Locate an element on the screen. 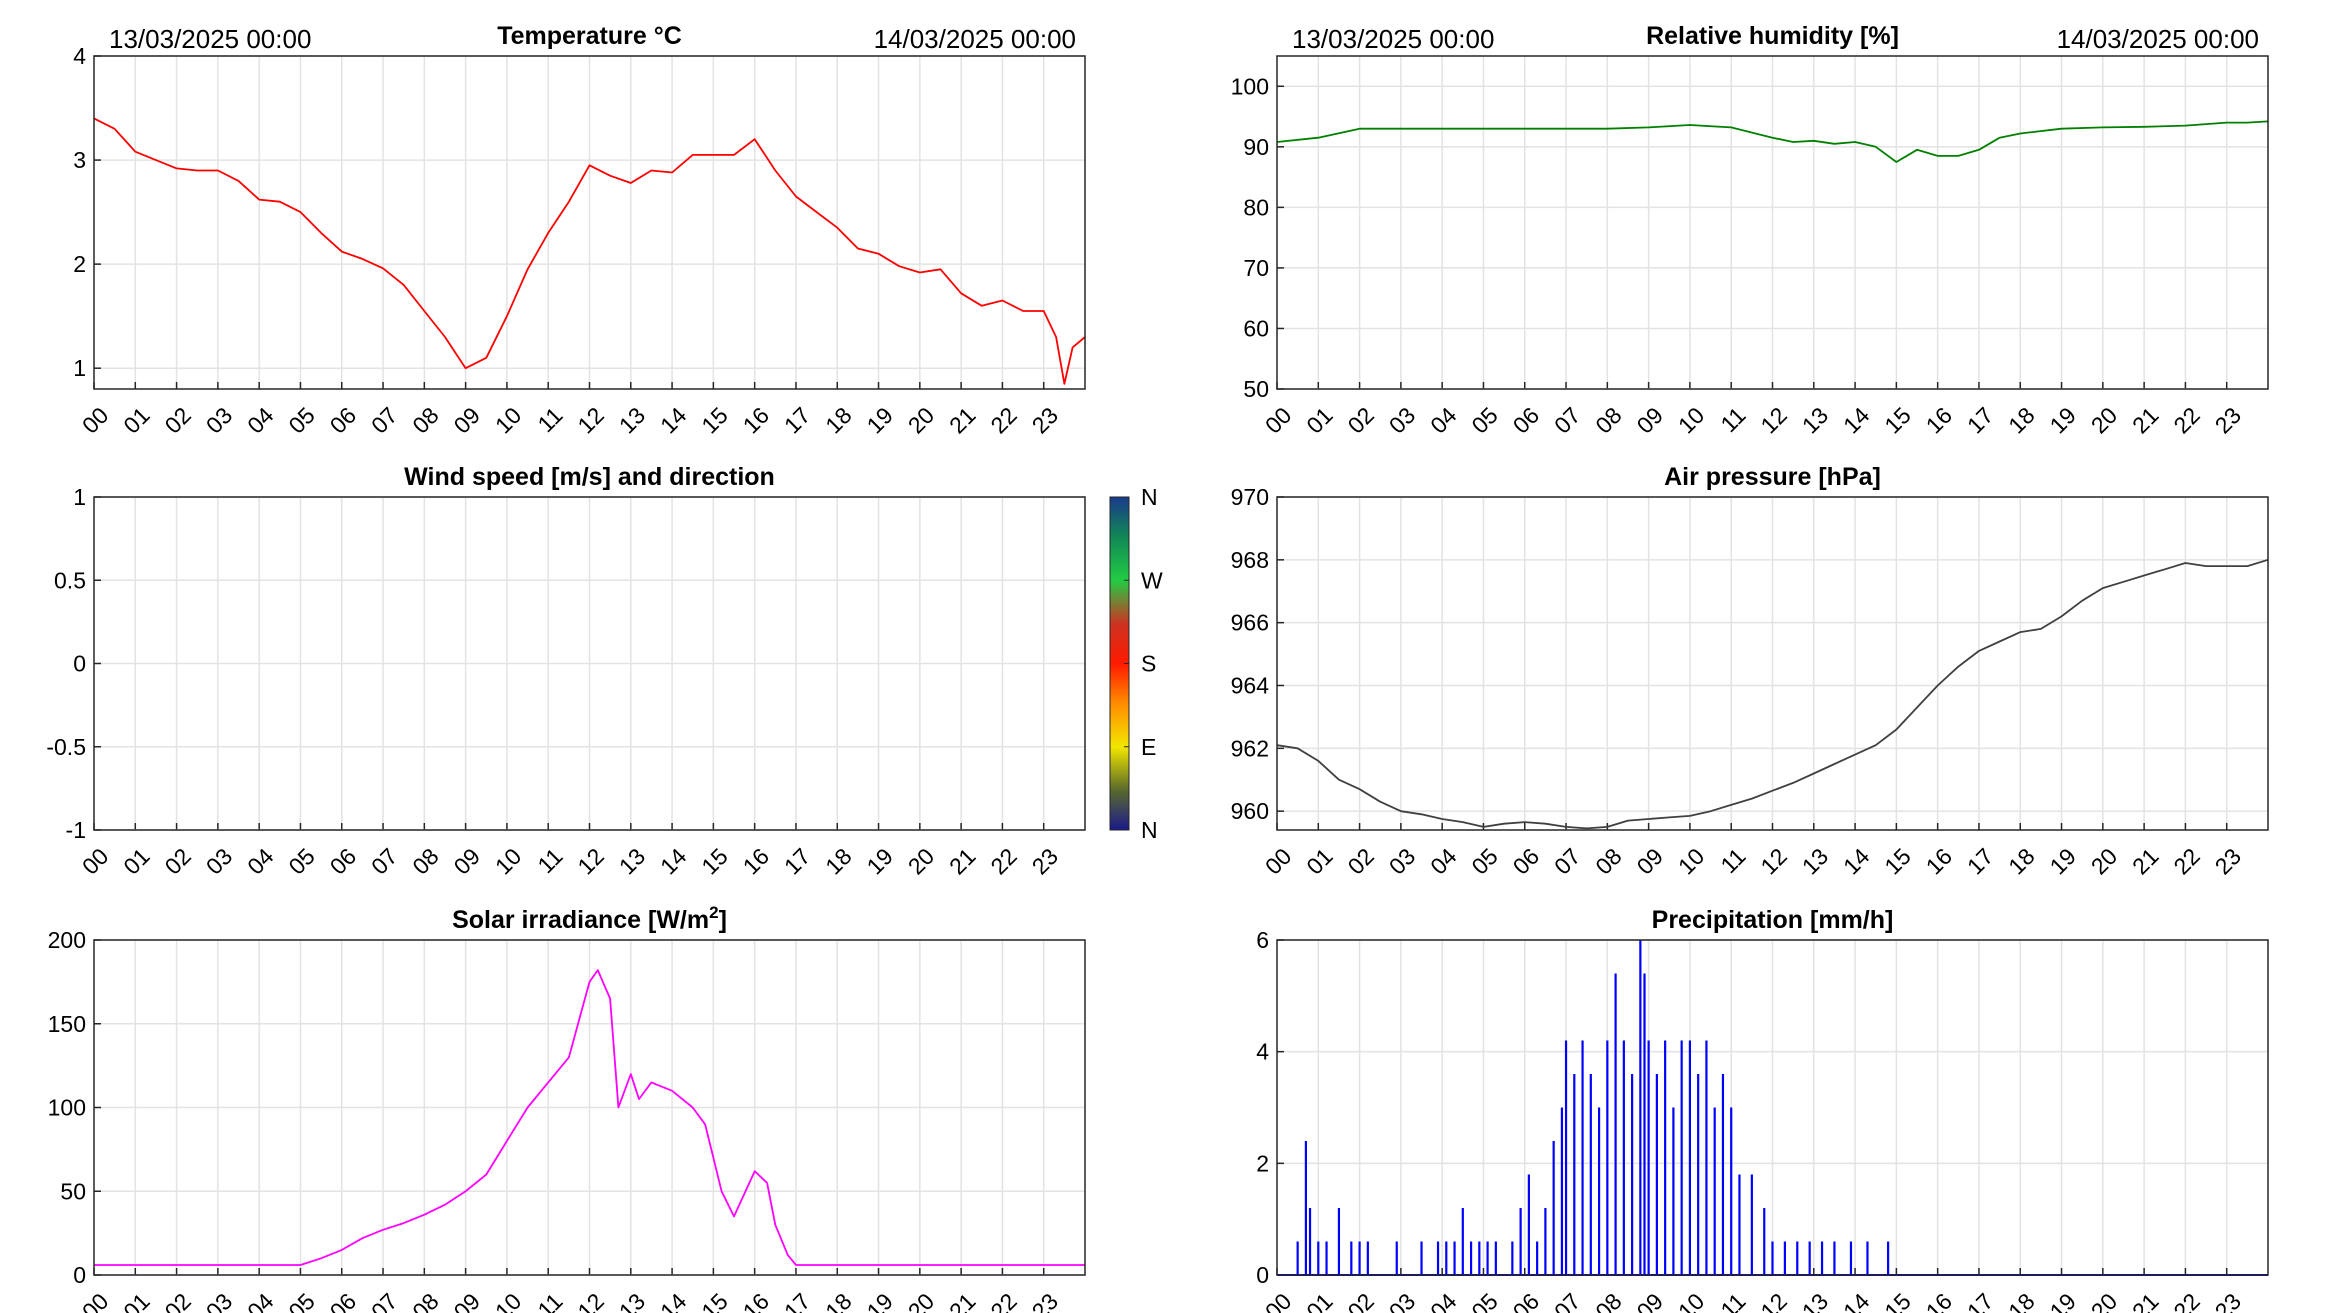 This screenshot has width=2333, height=1313. temperature-start-date: 13/03/2025 00:00 is located at coordinates (210, 39).